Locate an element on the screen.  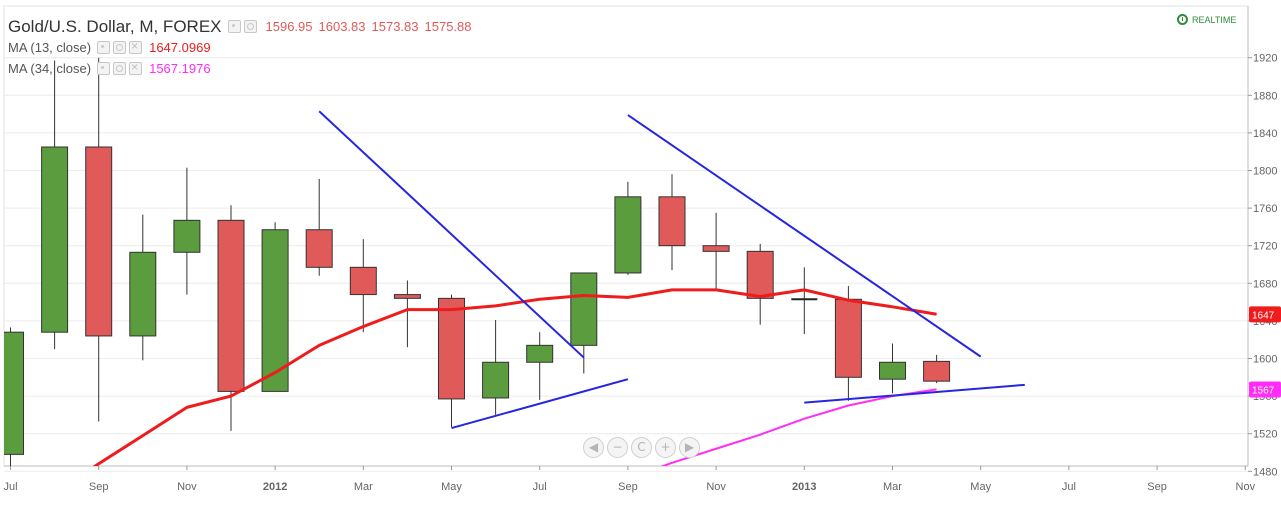
x-tick-label: 2012 is located at coordinates (275, 487).